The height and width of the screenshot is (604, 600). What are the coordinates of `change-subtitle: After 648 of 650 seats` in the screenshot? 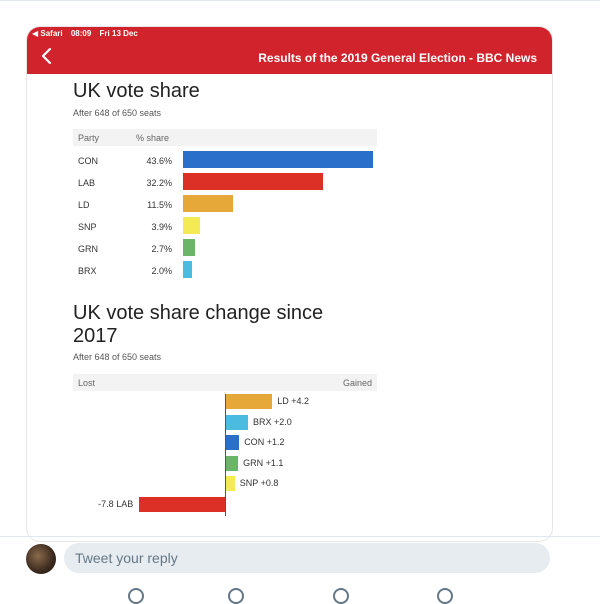 It's located at (117, 357).